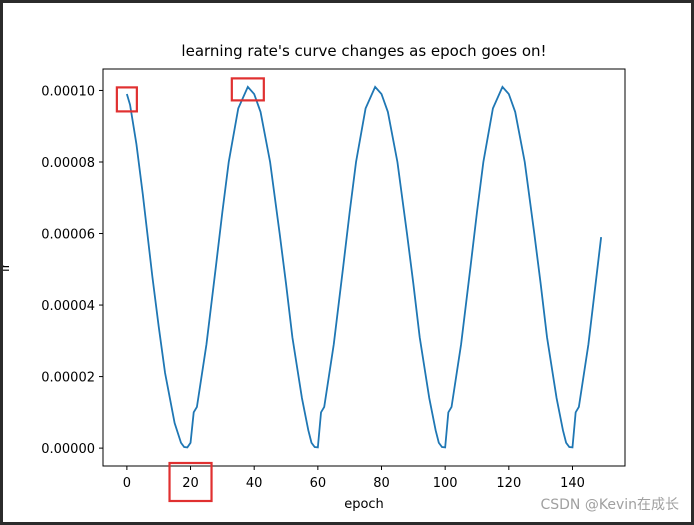  Describe the element at coordinates (609, 505) in the screenshot. I see `watermark: CSDN @Kevin在成长` at that location.